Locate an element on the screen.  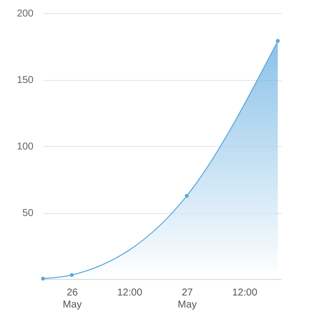
y-tick-label: 50 is located at coordinates (28, 213).